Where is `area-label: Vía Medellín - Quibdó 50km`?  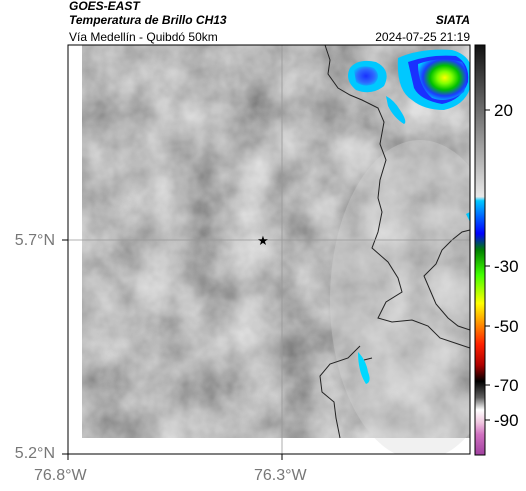
area-label: Vía Medellín - Quibdó 50km is located at coordinates (143, 37).